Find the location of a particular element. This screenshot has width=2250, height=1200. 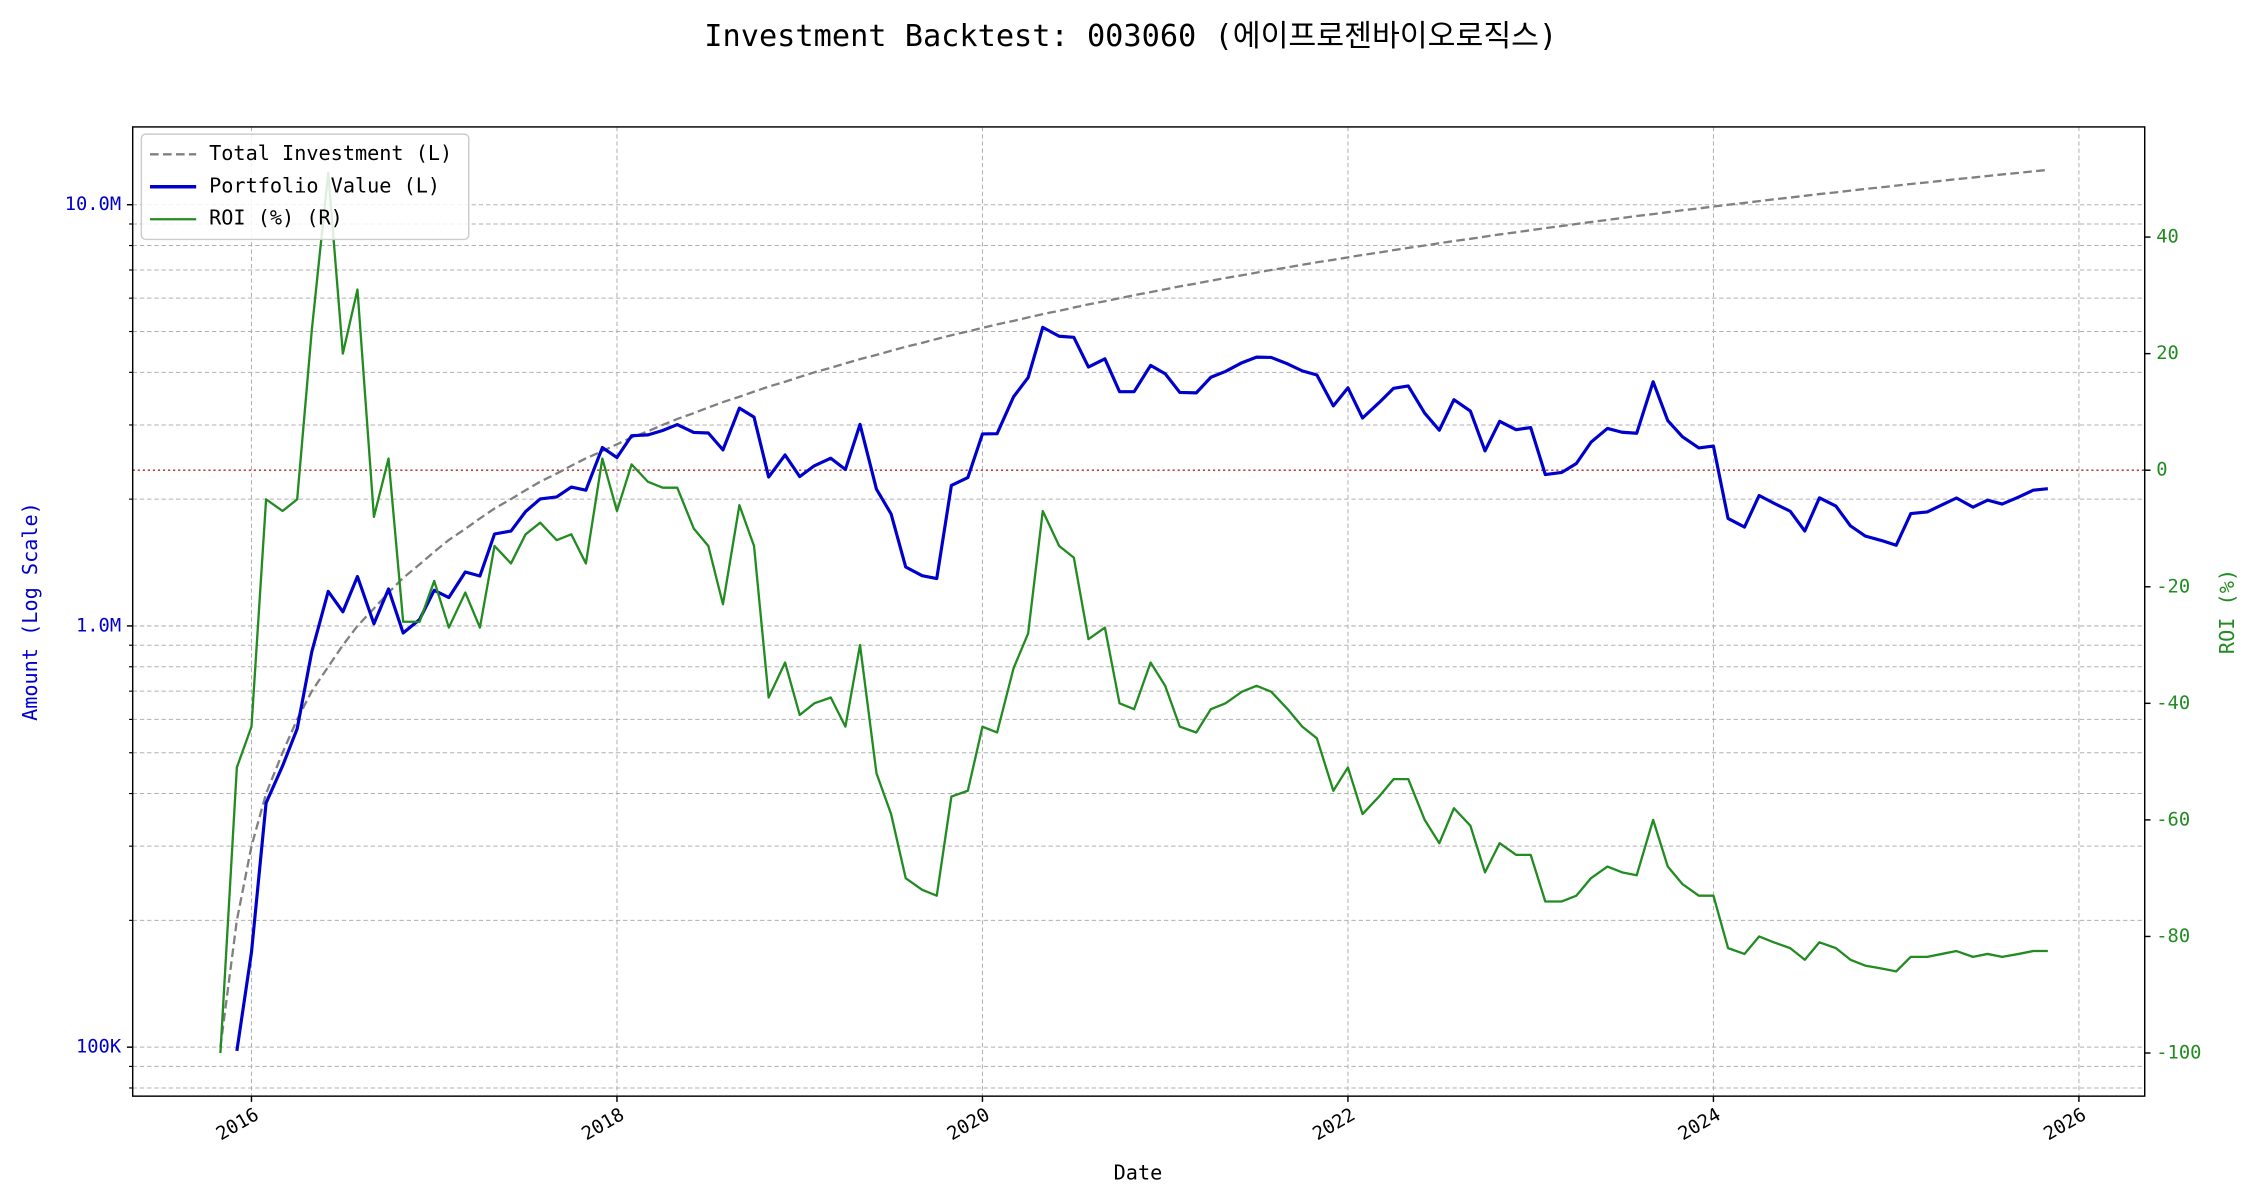

legend-label: Total Investment (L) is located at coordinates (330, 153).